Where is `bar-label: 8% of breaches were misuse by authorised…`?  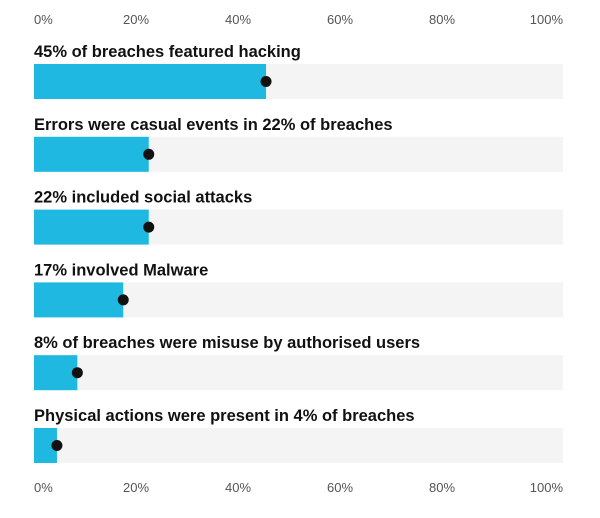
bar-label: 8% of breaches were misuse by authorised… is located at coordinates (227, 343).